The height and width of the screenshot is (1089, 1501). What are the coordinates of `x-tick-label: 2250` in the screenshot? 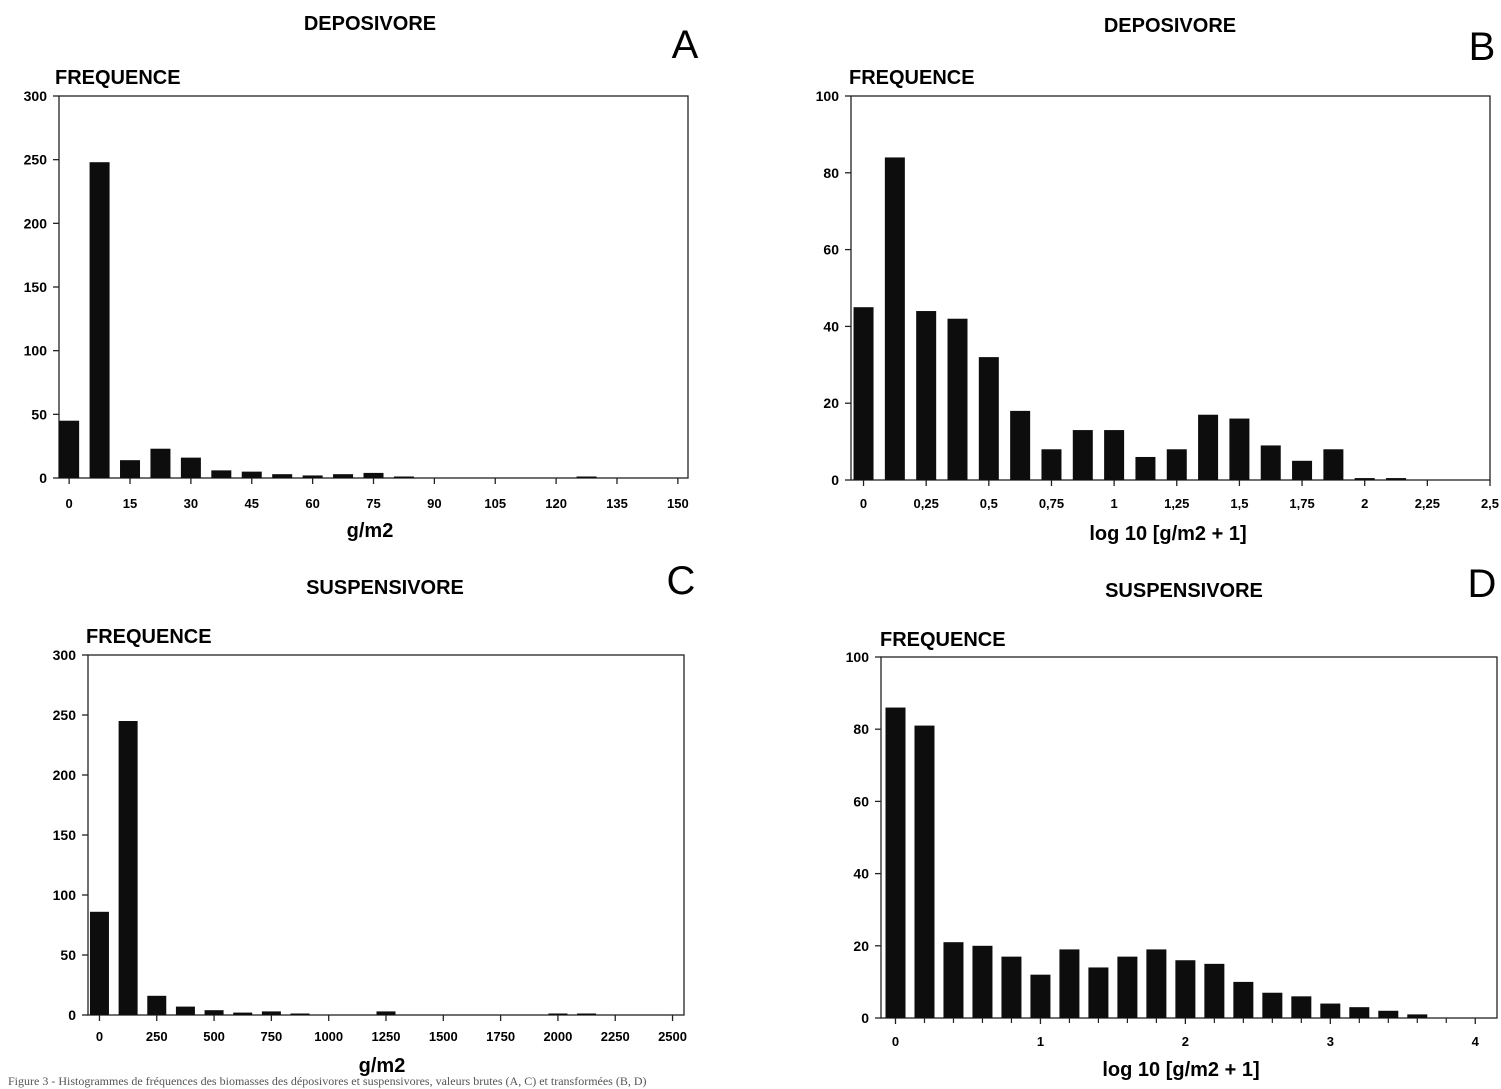 It's located at (615, 1036).